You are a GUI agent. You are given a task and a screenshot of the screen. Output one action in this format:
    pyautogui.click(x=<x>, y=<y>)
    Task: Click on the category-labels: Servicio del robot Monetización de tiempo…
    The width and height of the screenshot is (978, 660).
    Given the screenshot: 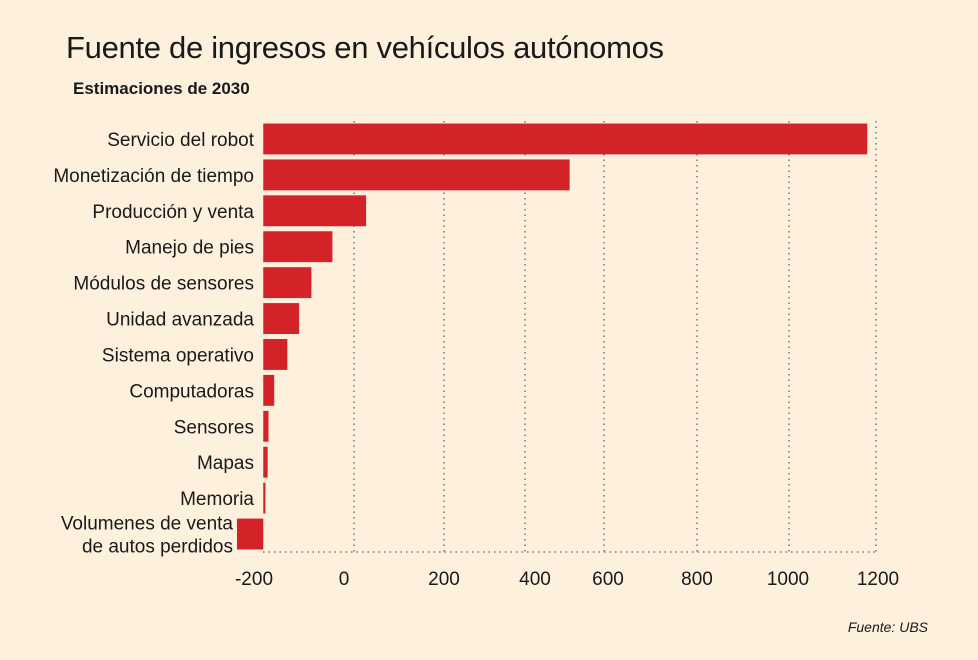 What is the action you would take?
    pyautogui.click(x=153, y=344)
    